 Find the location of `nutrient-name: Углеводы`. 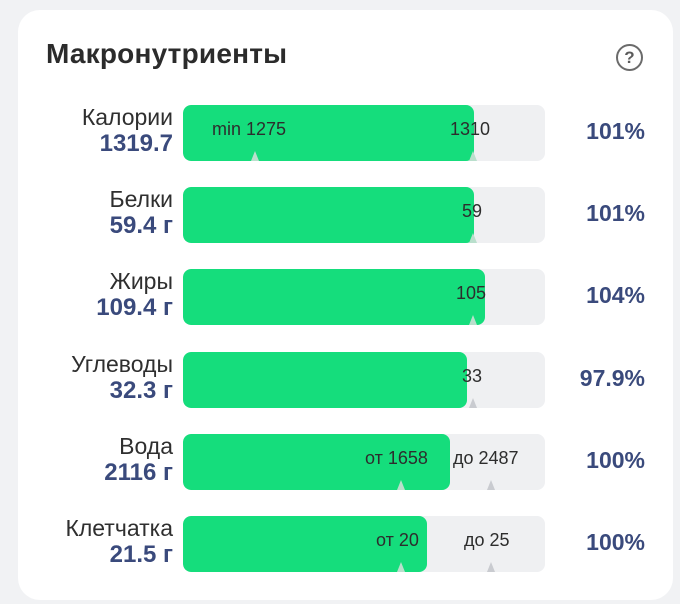

nutrient-name: Углеводы is located at coordinates (122, 364).